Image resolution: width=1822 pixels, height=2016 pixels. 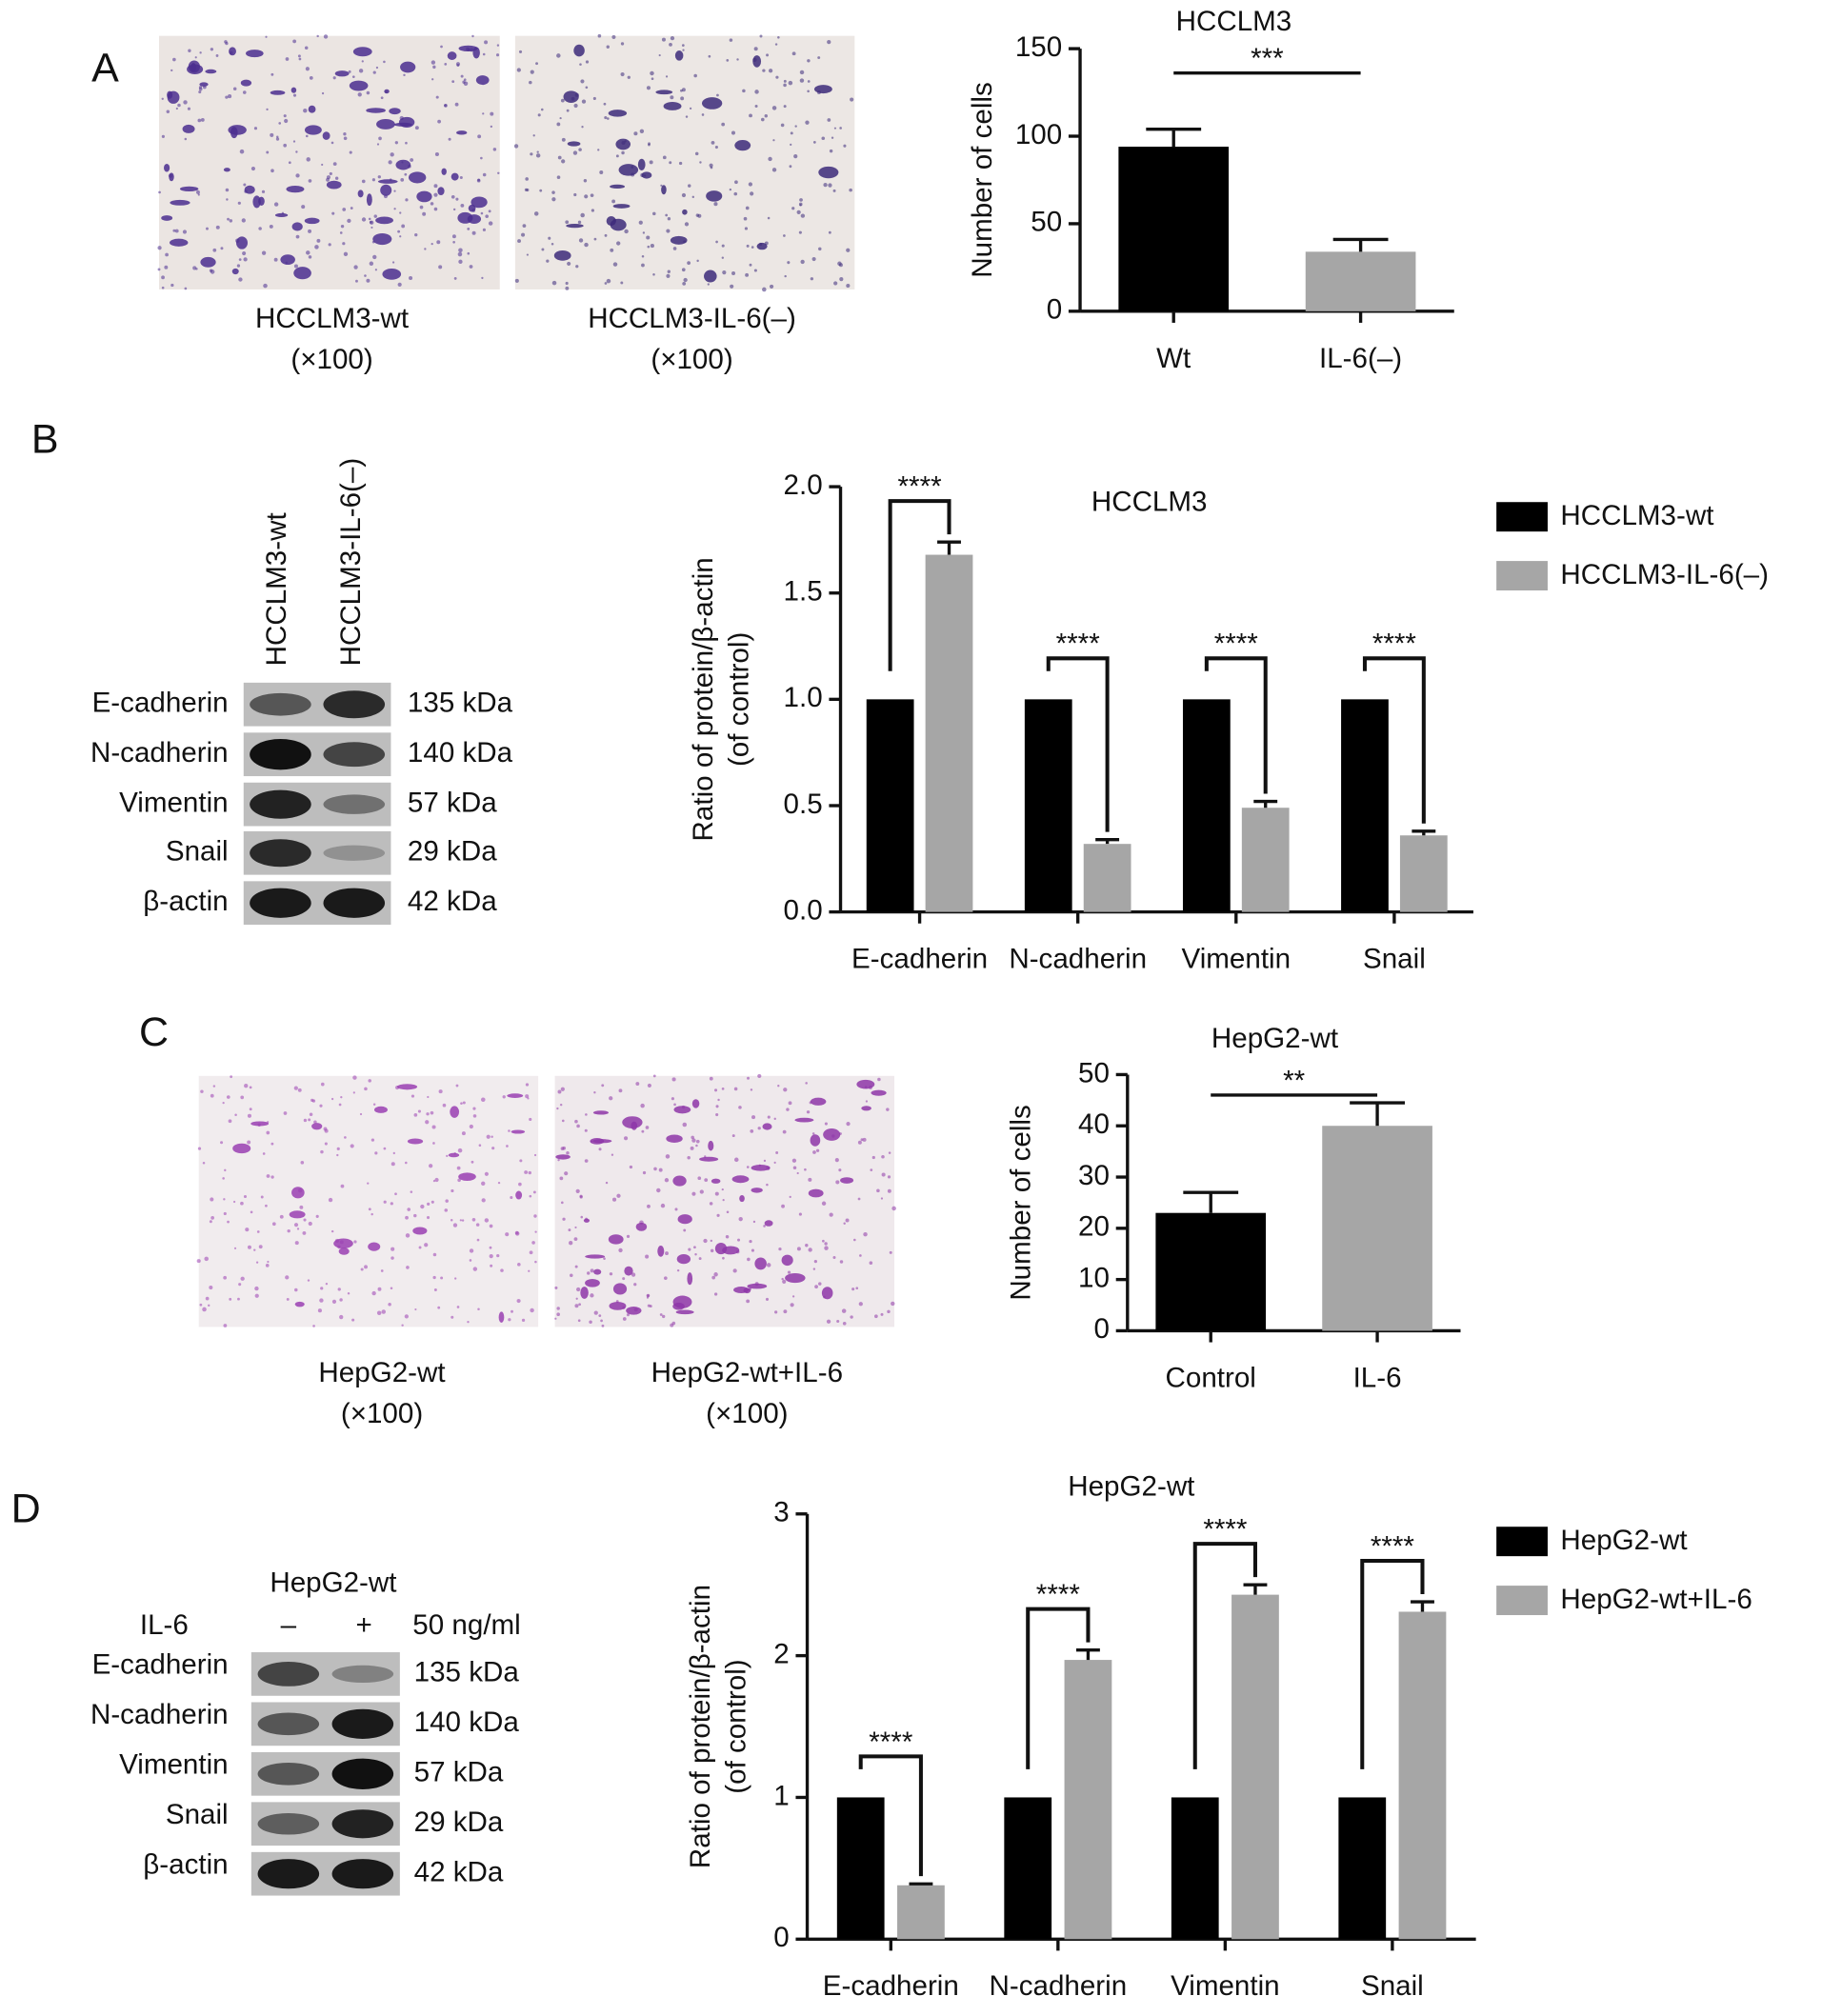 I want to click on micrograph, so click(x=367, y=1201).